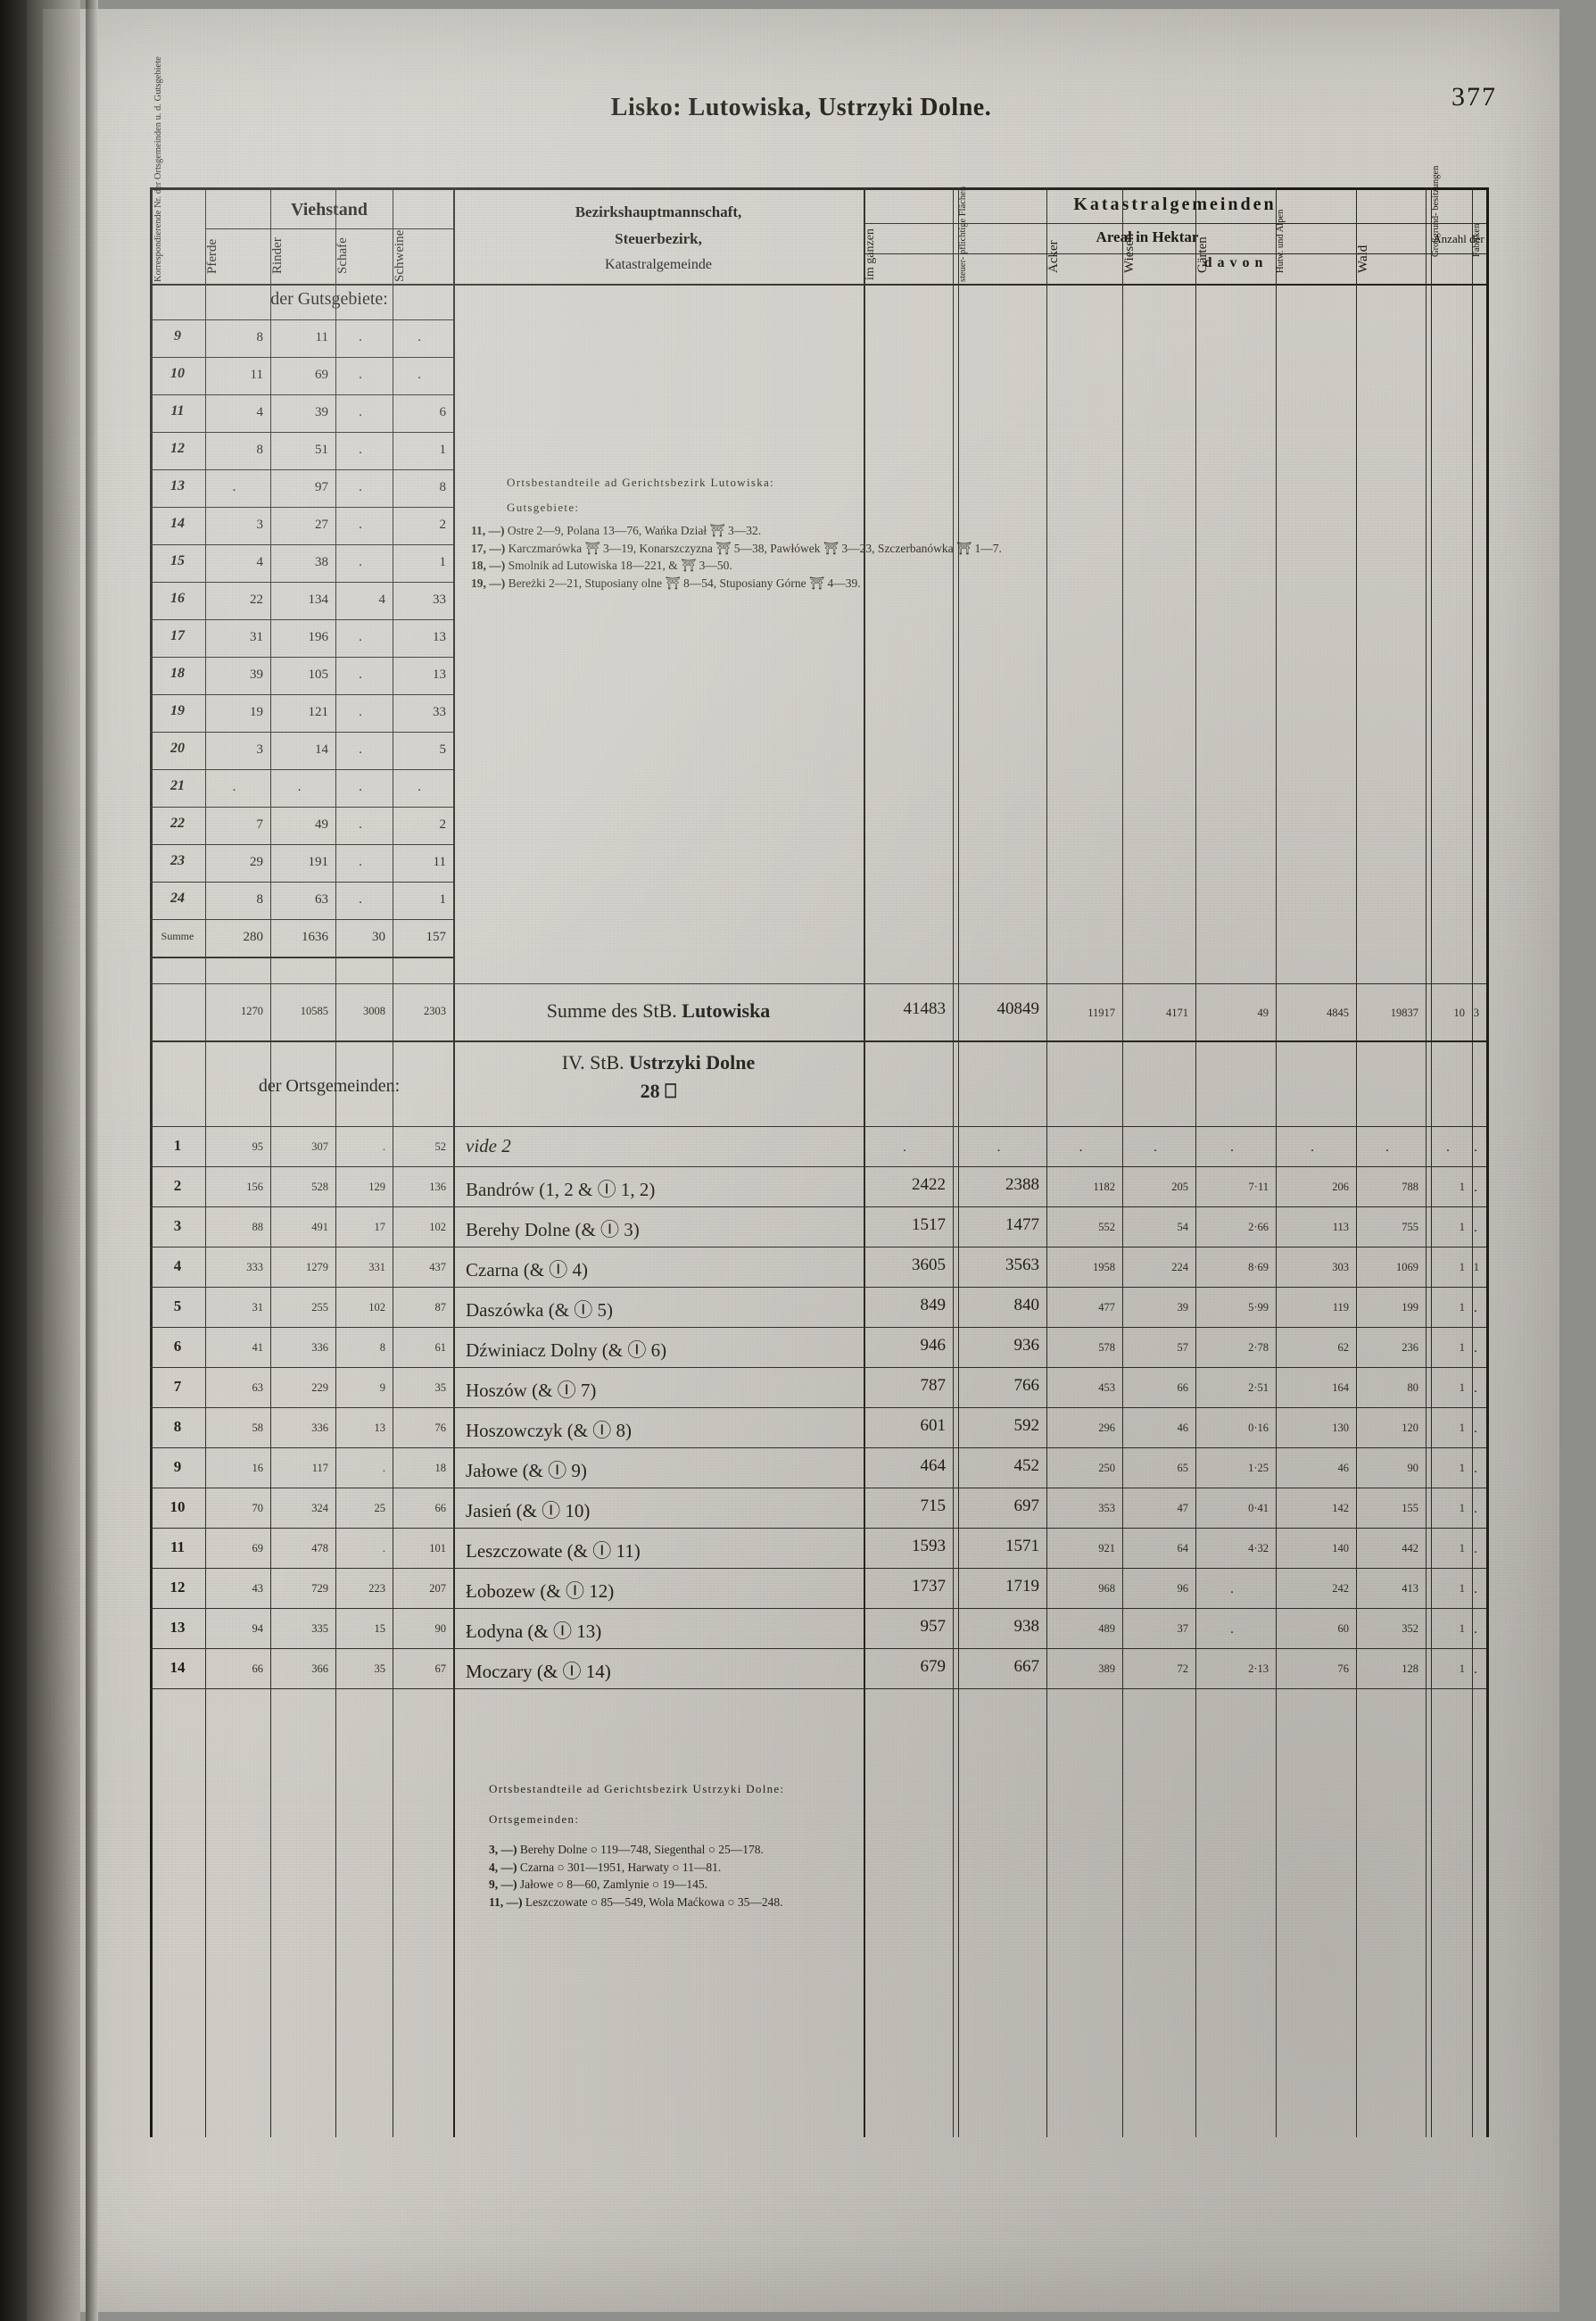  Describe the element at coordinates (212, 256) in the screenshot. I see `header-livestock-pferde: Pferde` at that location.